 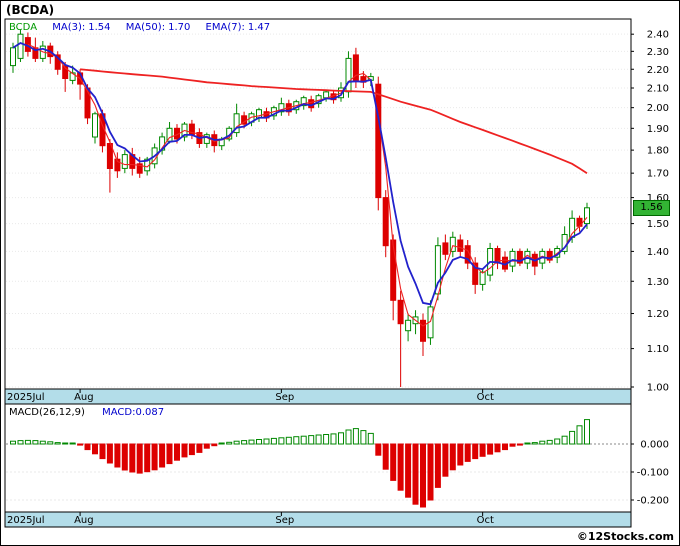 I want to click on svg-text: 2.30, so click(x=658, y=52).